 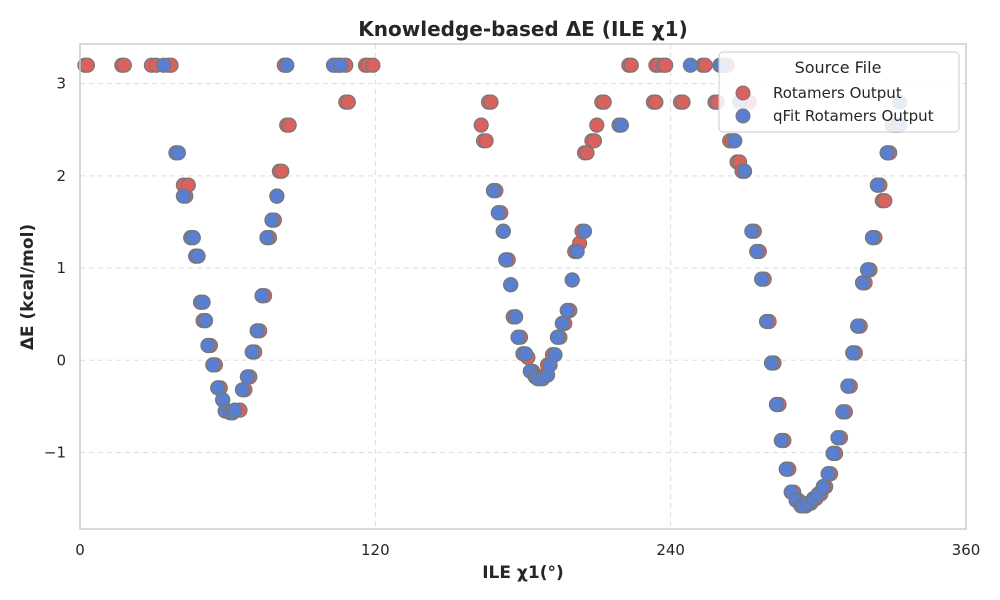 What do you see at coordinates (375, 550) in the screenshot?
I see `x-tick-label: 120` at bounding box center [375, 550].